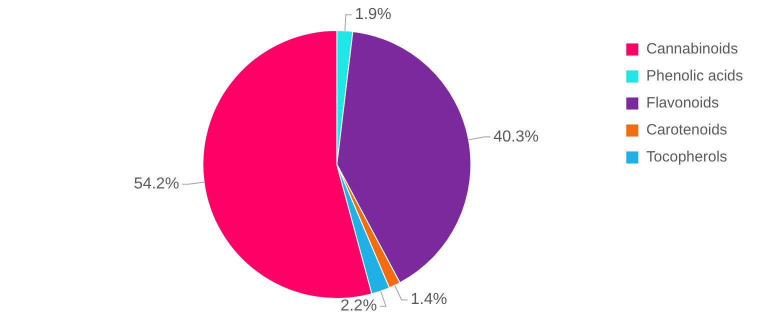 The image size is (783, 329). What do you see at coordinates (682, 103) in the screenshot?
I see `legend-label: Flavonoids` at bounding box center [682, 103].